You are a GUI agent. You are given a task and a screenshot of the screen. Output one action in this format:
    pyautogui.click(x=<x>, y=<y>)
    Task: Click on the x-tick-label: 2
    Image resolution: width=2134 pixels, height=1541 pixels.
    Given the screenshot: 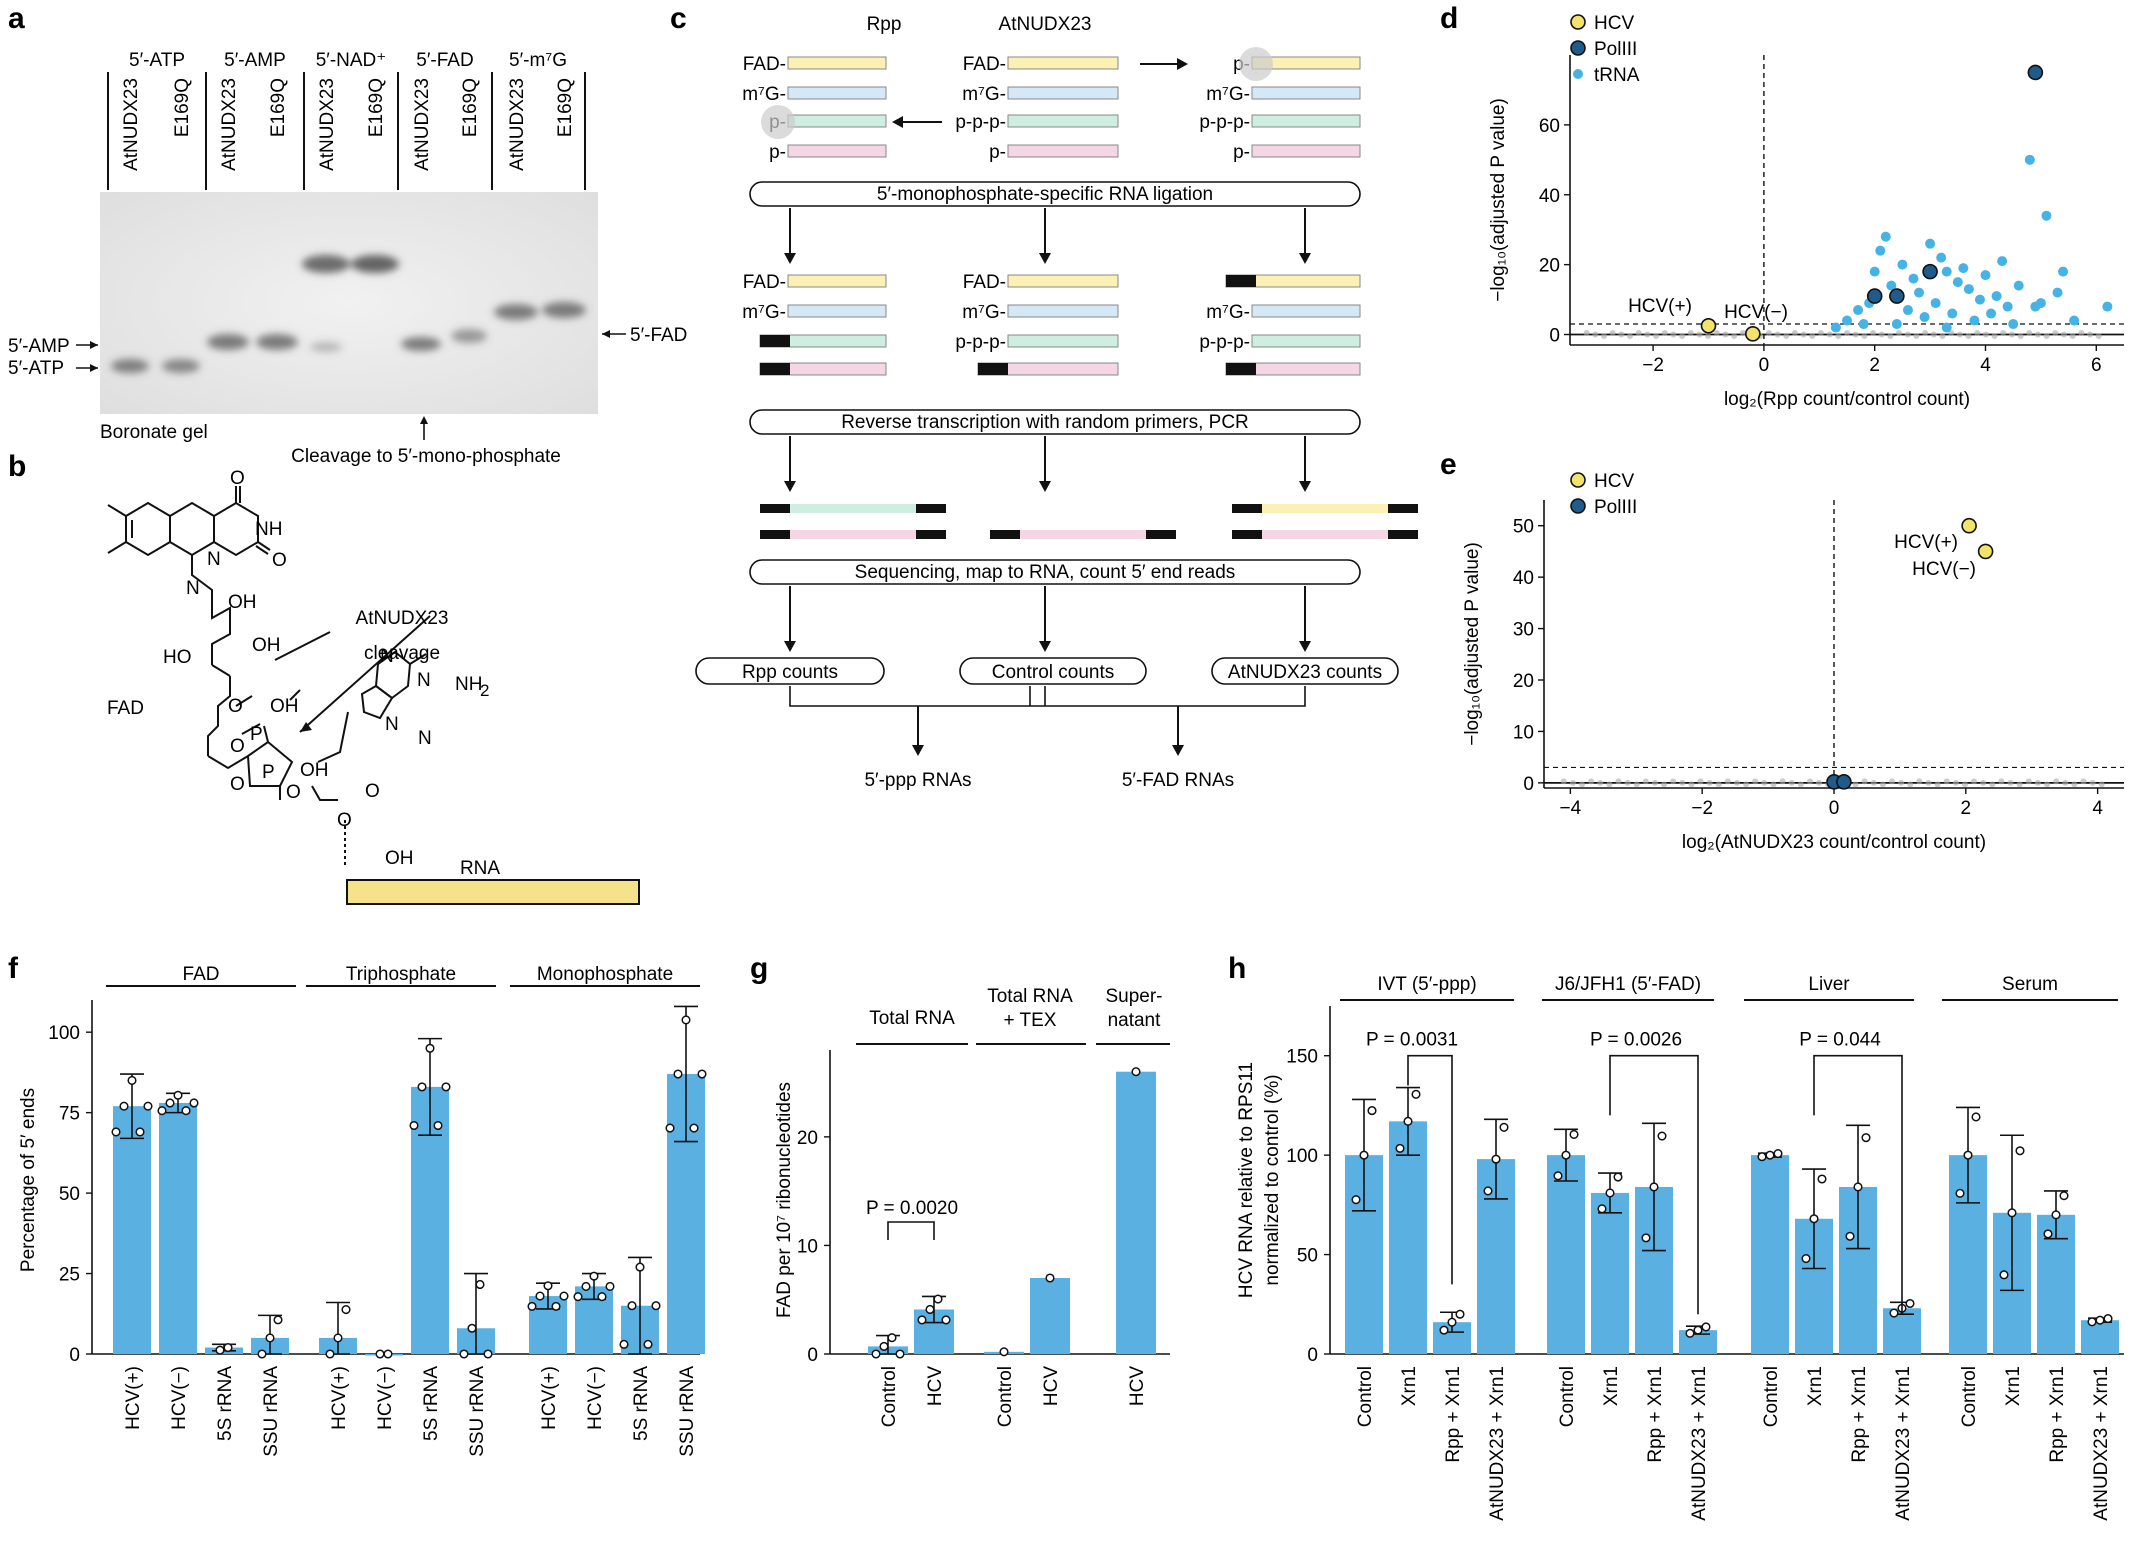 What is the action you would take?
    pyautogui.click(x=1874, y=365)
    